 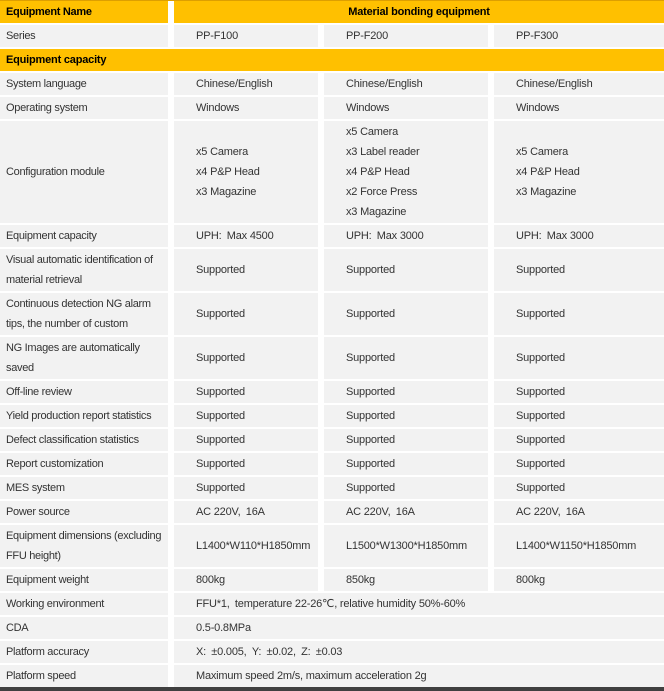 What do you see at coordinates (409, 36) in the screenshot?
I see `value-cell: PP-F200` at bounding box center [409, 36].